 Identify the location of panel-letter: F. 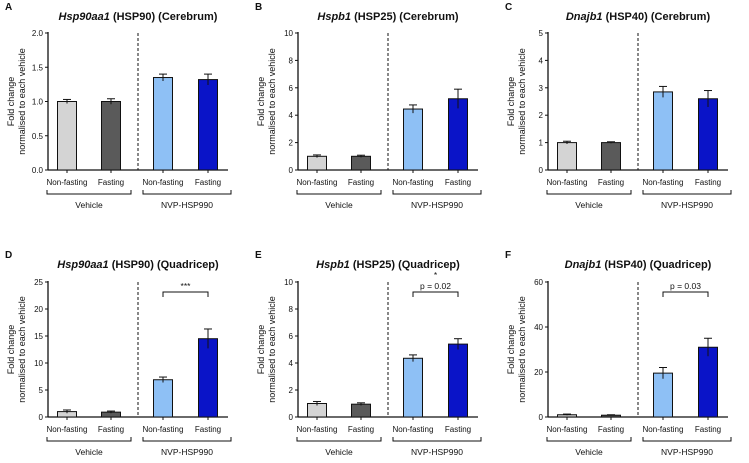
(508, 255).